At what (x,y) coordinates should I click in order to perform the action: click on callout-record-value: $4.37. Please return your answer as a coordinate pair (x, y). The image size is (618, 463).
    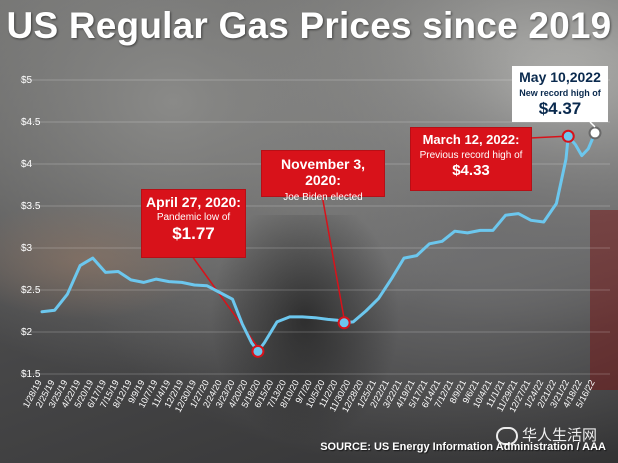
    Looking at the image, I should click on (560, 108).